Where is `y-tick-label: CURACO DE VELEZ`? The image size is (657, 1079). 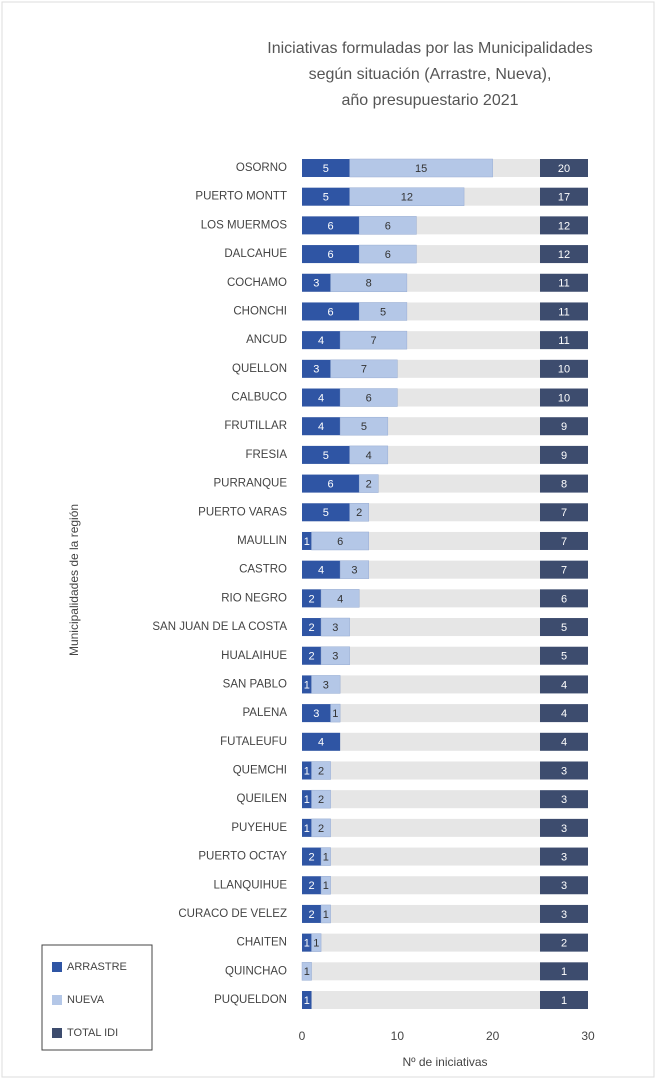 y-tick-label: CURACO DE VELEZ is located at coordinates (232, 914).